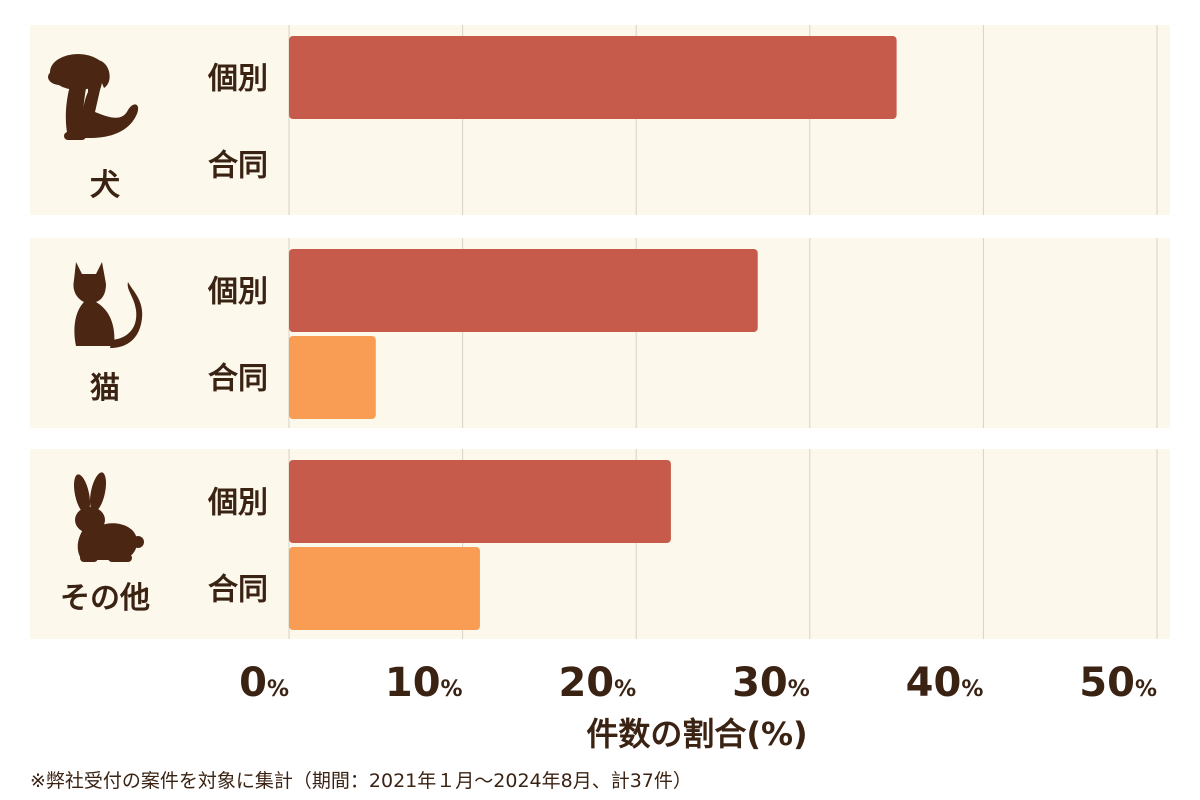  I want to click on footnote: ※弊社受付の案件を対象に集計（期間：2021年１月〜2024年8月、計37件）, so click(361, 781).